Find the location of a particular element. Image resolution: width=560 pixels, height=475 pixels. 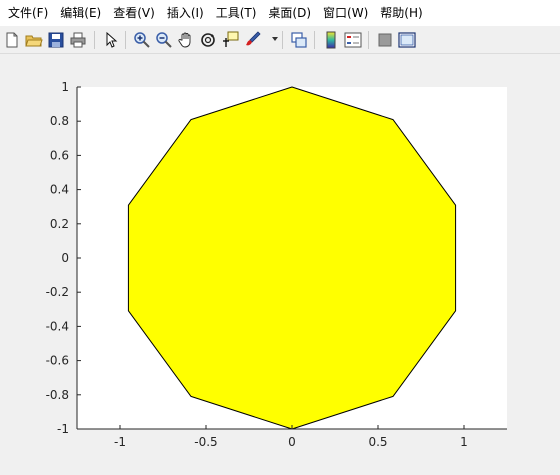

data-cursor-button is located at coordinates (230, 40).